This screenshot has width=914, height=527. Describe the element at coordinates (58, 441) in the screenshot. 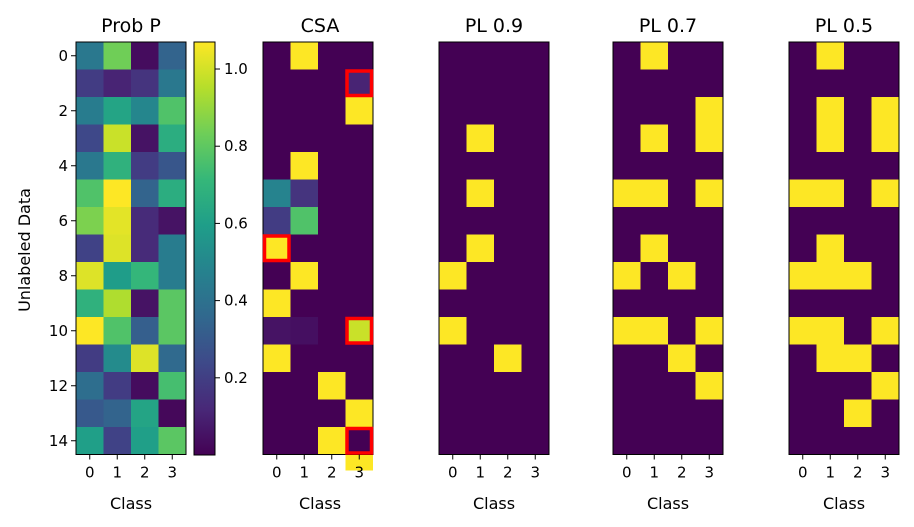

I see `y-tick-label: 14` at that location.